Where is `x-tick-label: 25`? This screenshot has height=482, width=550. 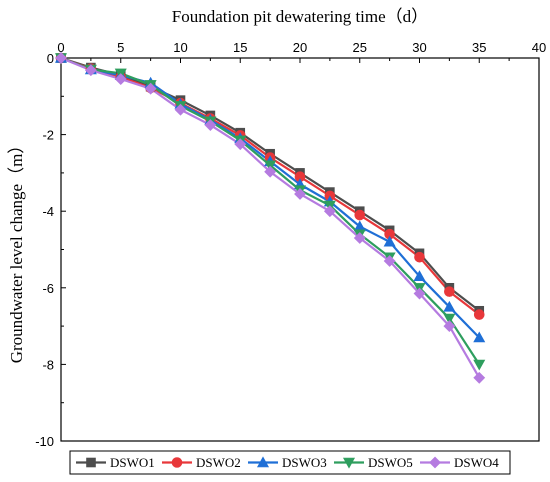 x-tick-label: 25 is located at coordinates (360, 47).